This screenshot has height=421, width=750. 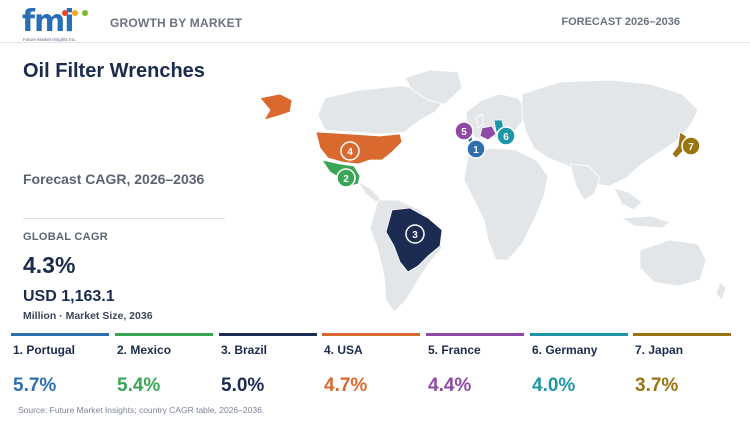 I want to click on svg-text: 7, so click(x=691, y=147).